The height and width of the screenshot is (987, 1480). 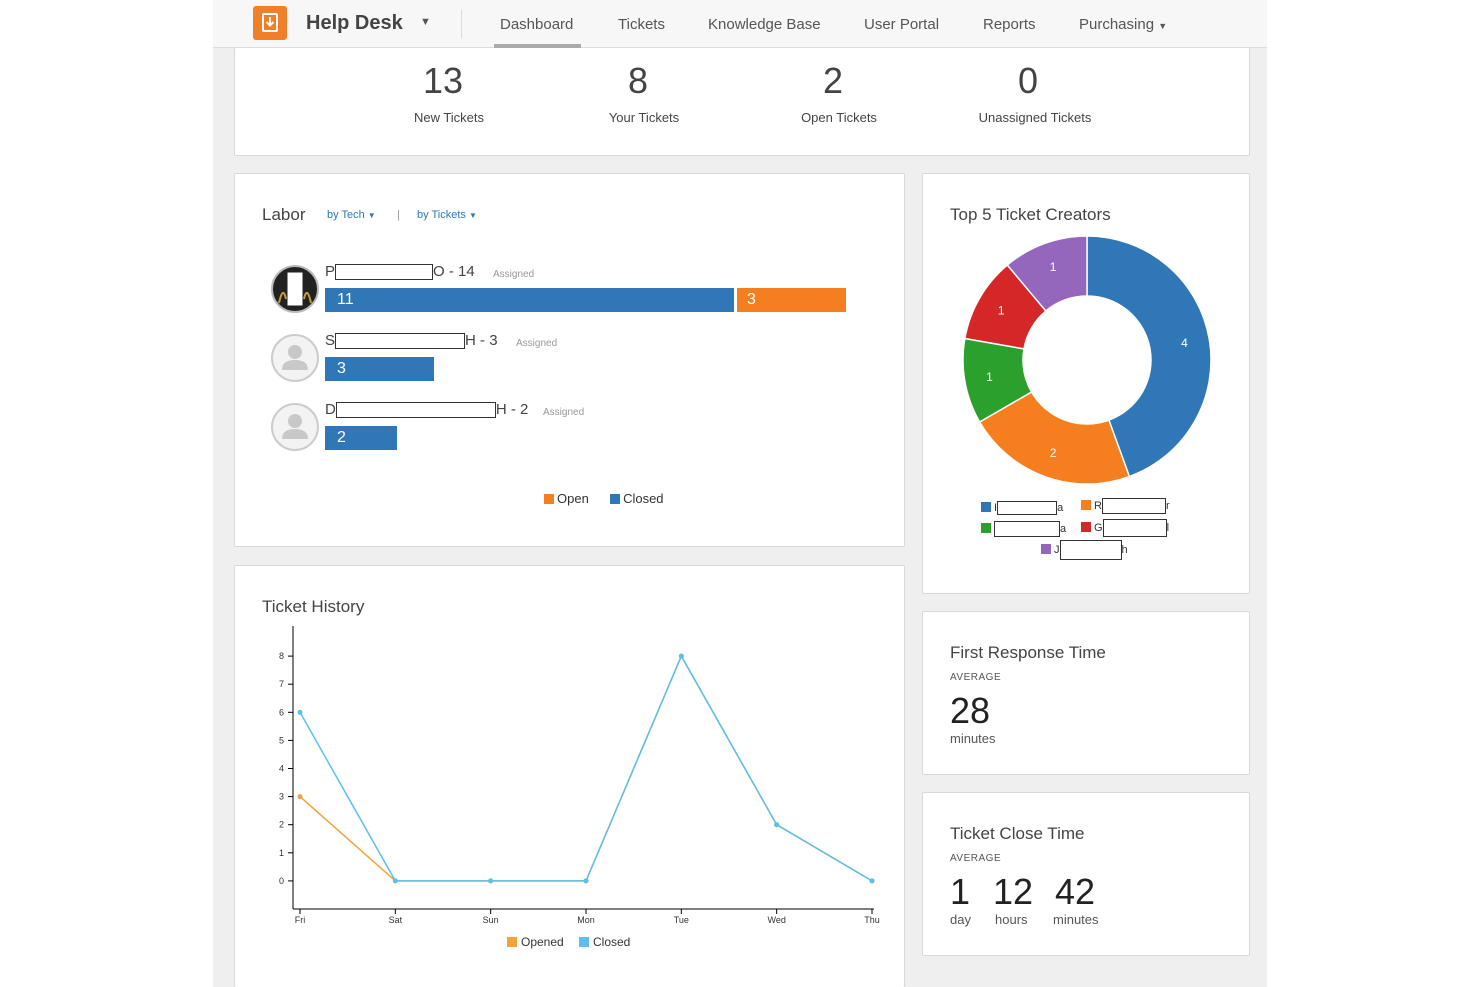 I want to click on legend-prefix: I, so click(x=996, y=507).